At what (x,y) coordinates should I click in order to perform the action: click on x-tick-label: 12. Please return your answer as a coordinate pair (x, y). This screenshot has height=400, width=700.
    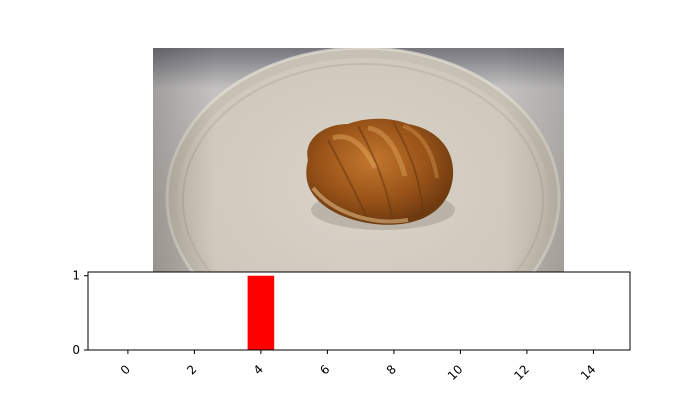
    Looking at the image, I should click on (521, 372).